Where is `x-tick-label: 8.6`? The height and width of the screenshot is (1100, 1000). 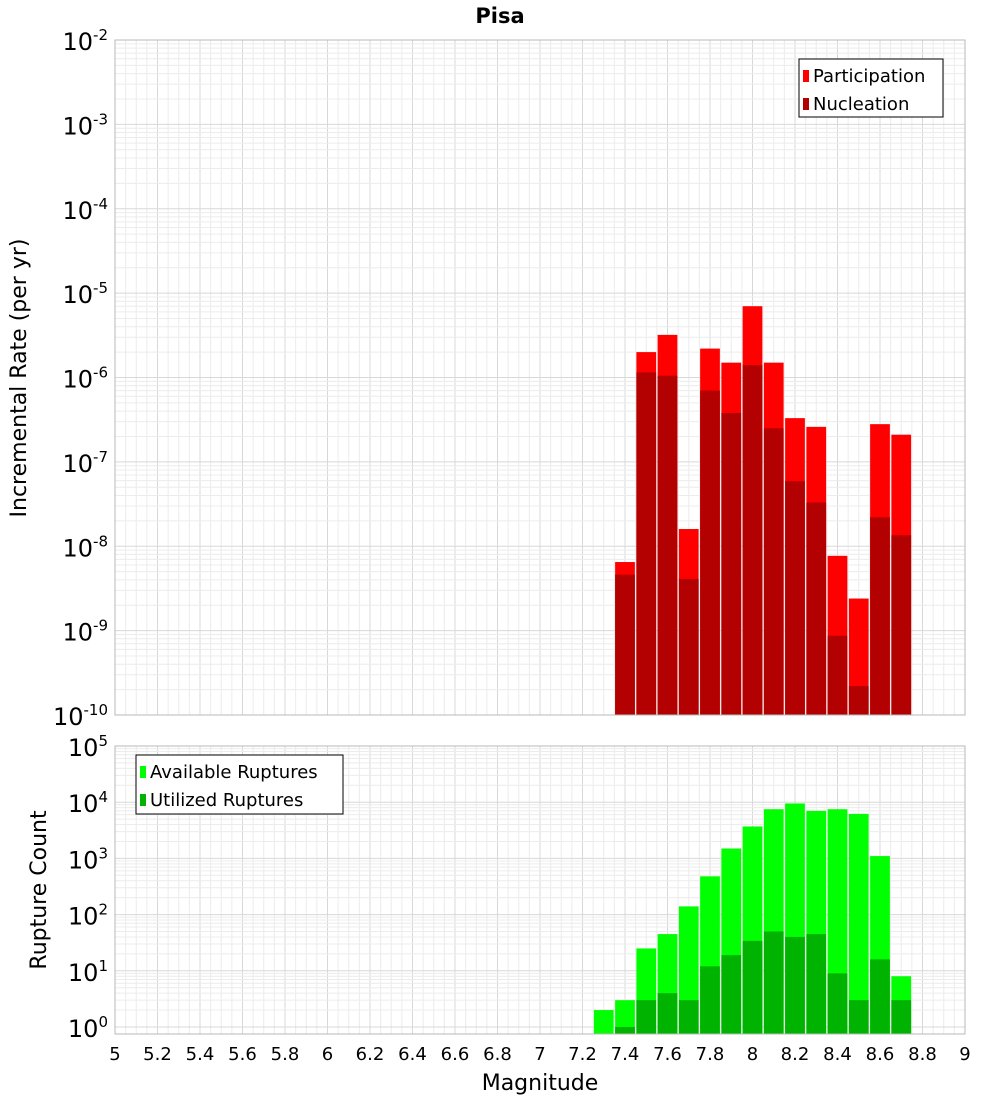
x-tick-label: 8.6 is located at coordinates (880, 1054).